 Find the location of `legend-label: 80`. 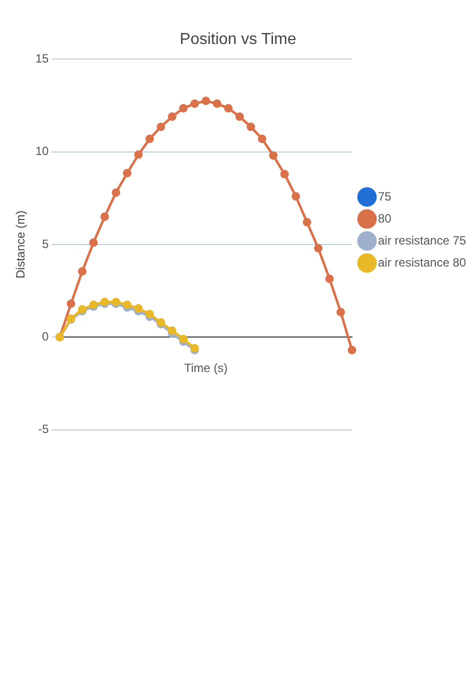

legend-label: 80 is located at coordinates (385, 218).